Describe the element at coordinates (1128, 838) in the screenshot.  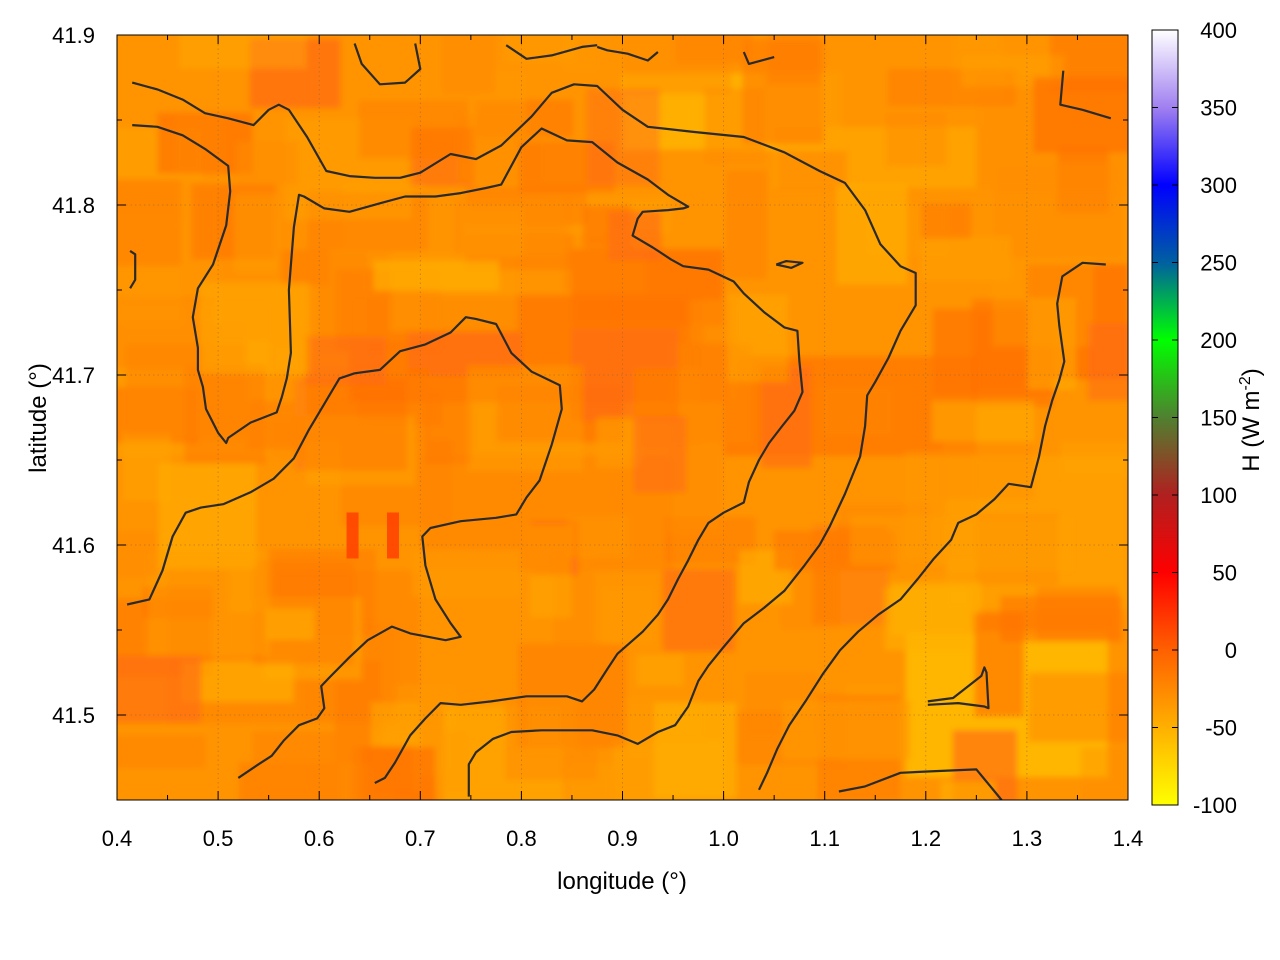
I see `x-tick-label: 1.4` at that location.